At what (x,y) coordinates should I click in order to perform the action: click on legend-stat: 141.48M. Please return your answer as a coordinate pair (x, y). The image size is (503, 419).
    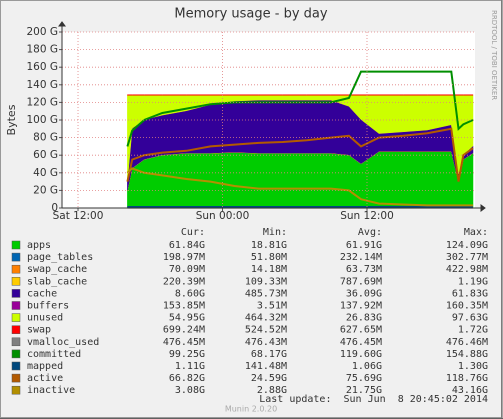
    Looking at the image, I should click on (266, 366).